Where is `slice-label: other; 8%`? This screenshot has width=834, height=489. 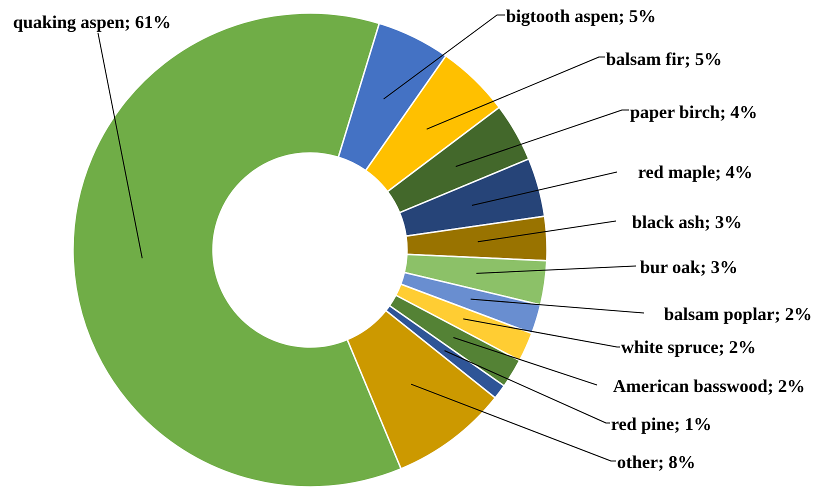 slice-label: other; 8% is located at coordinates (656, 462).